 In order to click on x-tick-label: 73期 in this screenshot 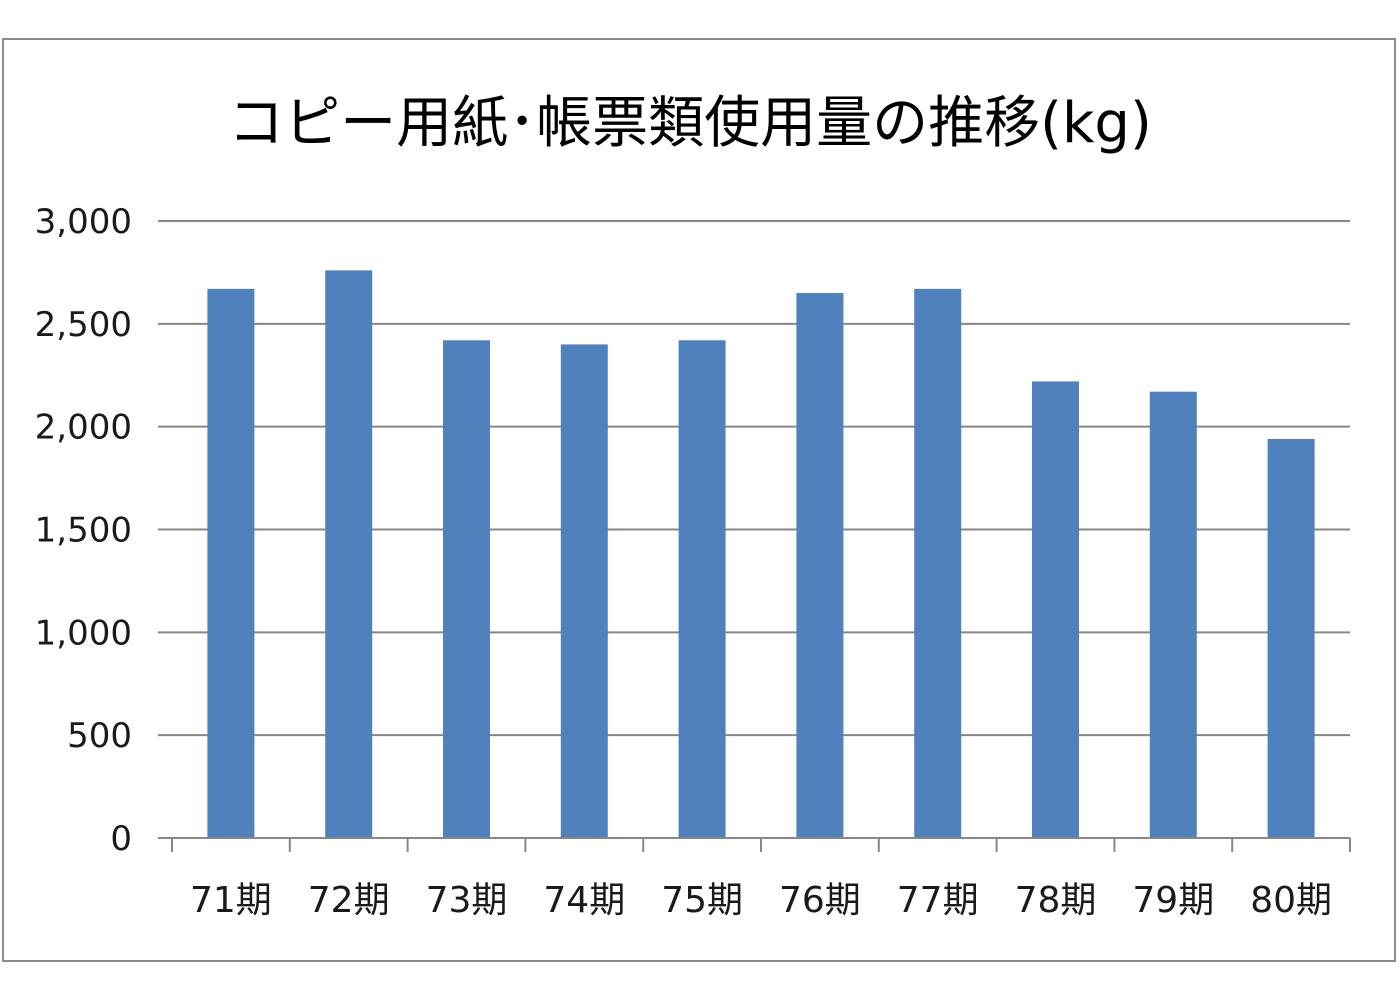, I will do `click(467, 900)`.